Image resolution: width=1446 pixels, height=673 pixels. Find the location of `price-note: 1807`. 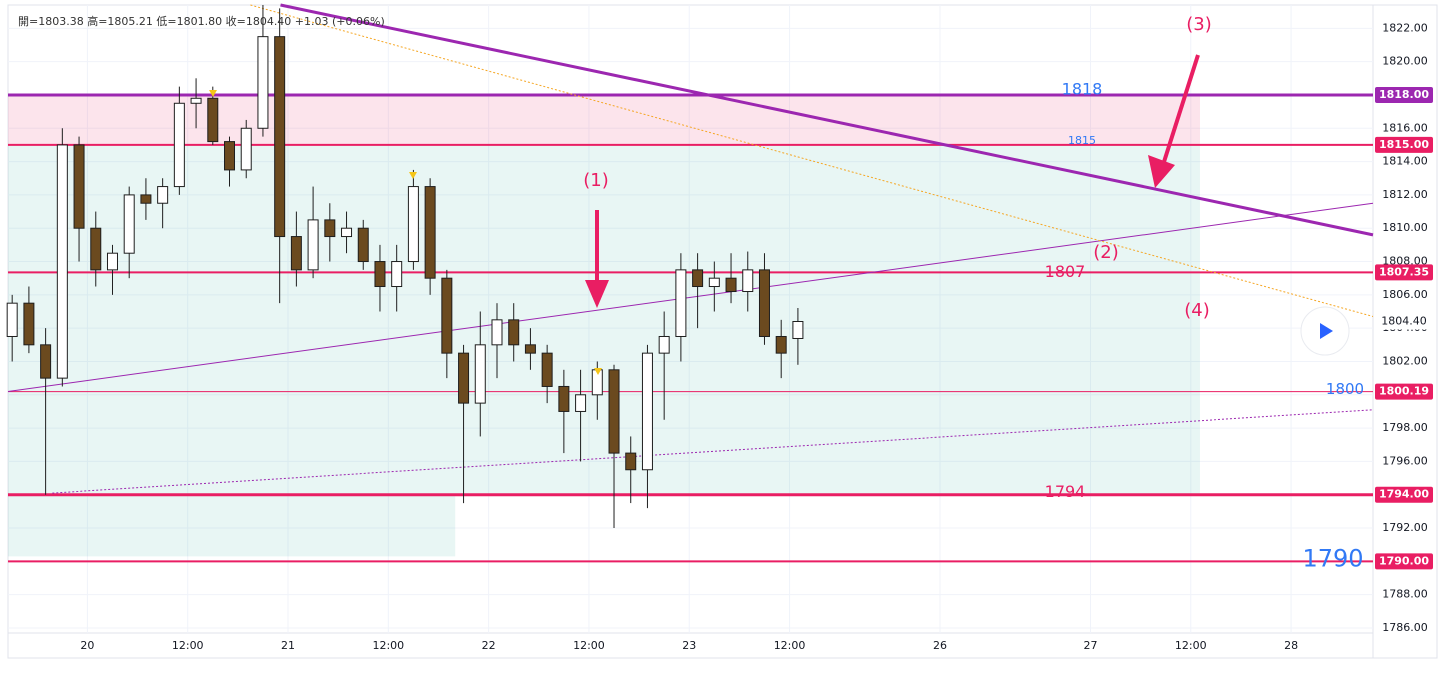

price-note: 1807 is located at coordinates (1065, 271).